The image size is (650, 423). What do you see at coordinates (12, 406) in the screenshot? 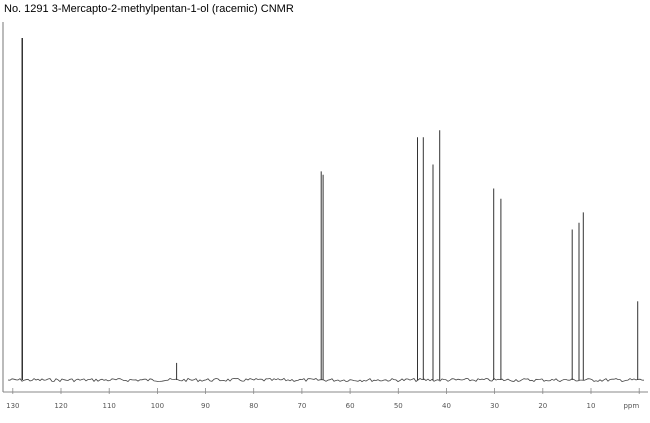
I see `x-tick-label-130: 130` at bounding box center [12, 406].